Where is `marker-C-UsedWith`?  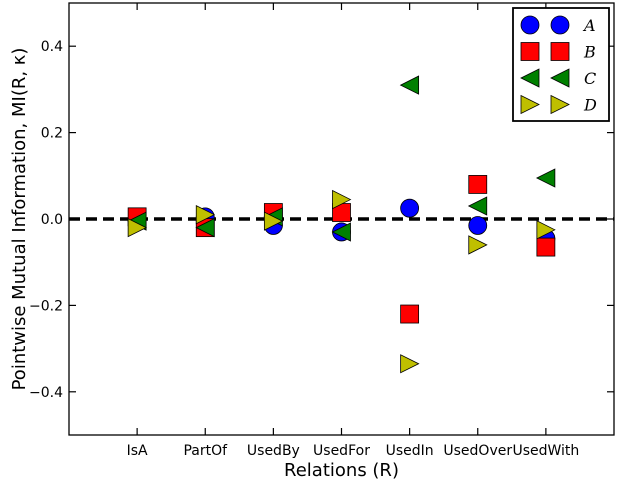
marker-C-UsedWith is located at coordinates (545, 178).